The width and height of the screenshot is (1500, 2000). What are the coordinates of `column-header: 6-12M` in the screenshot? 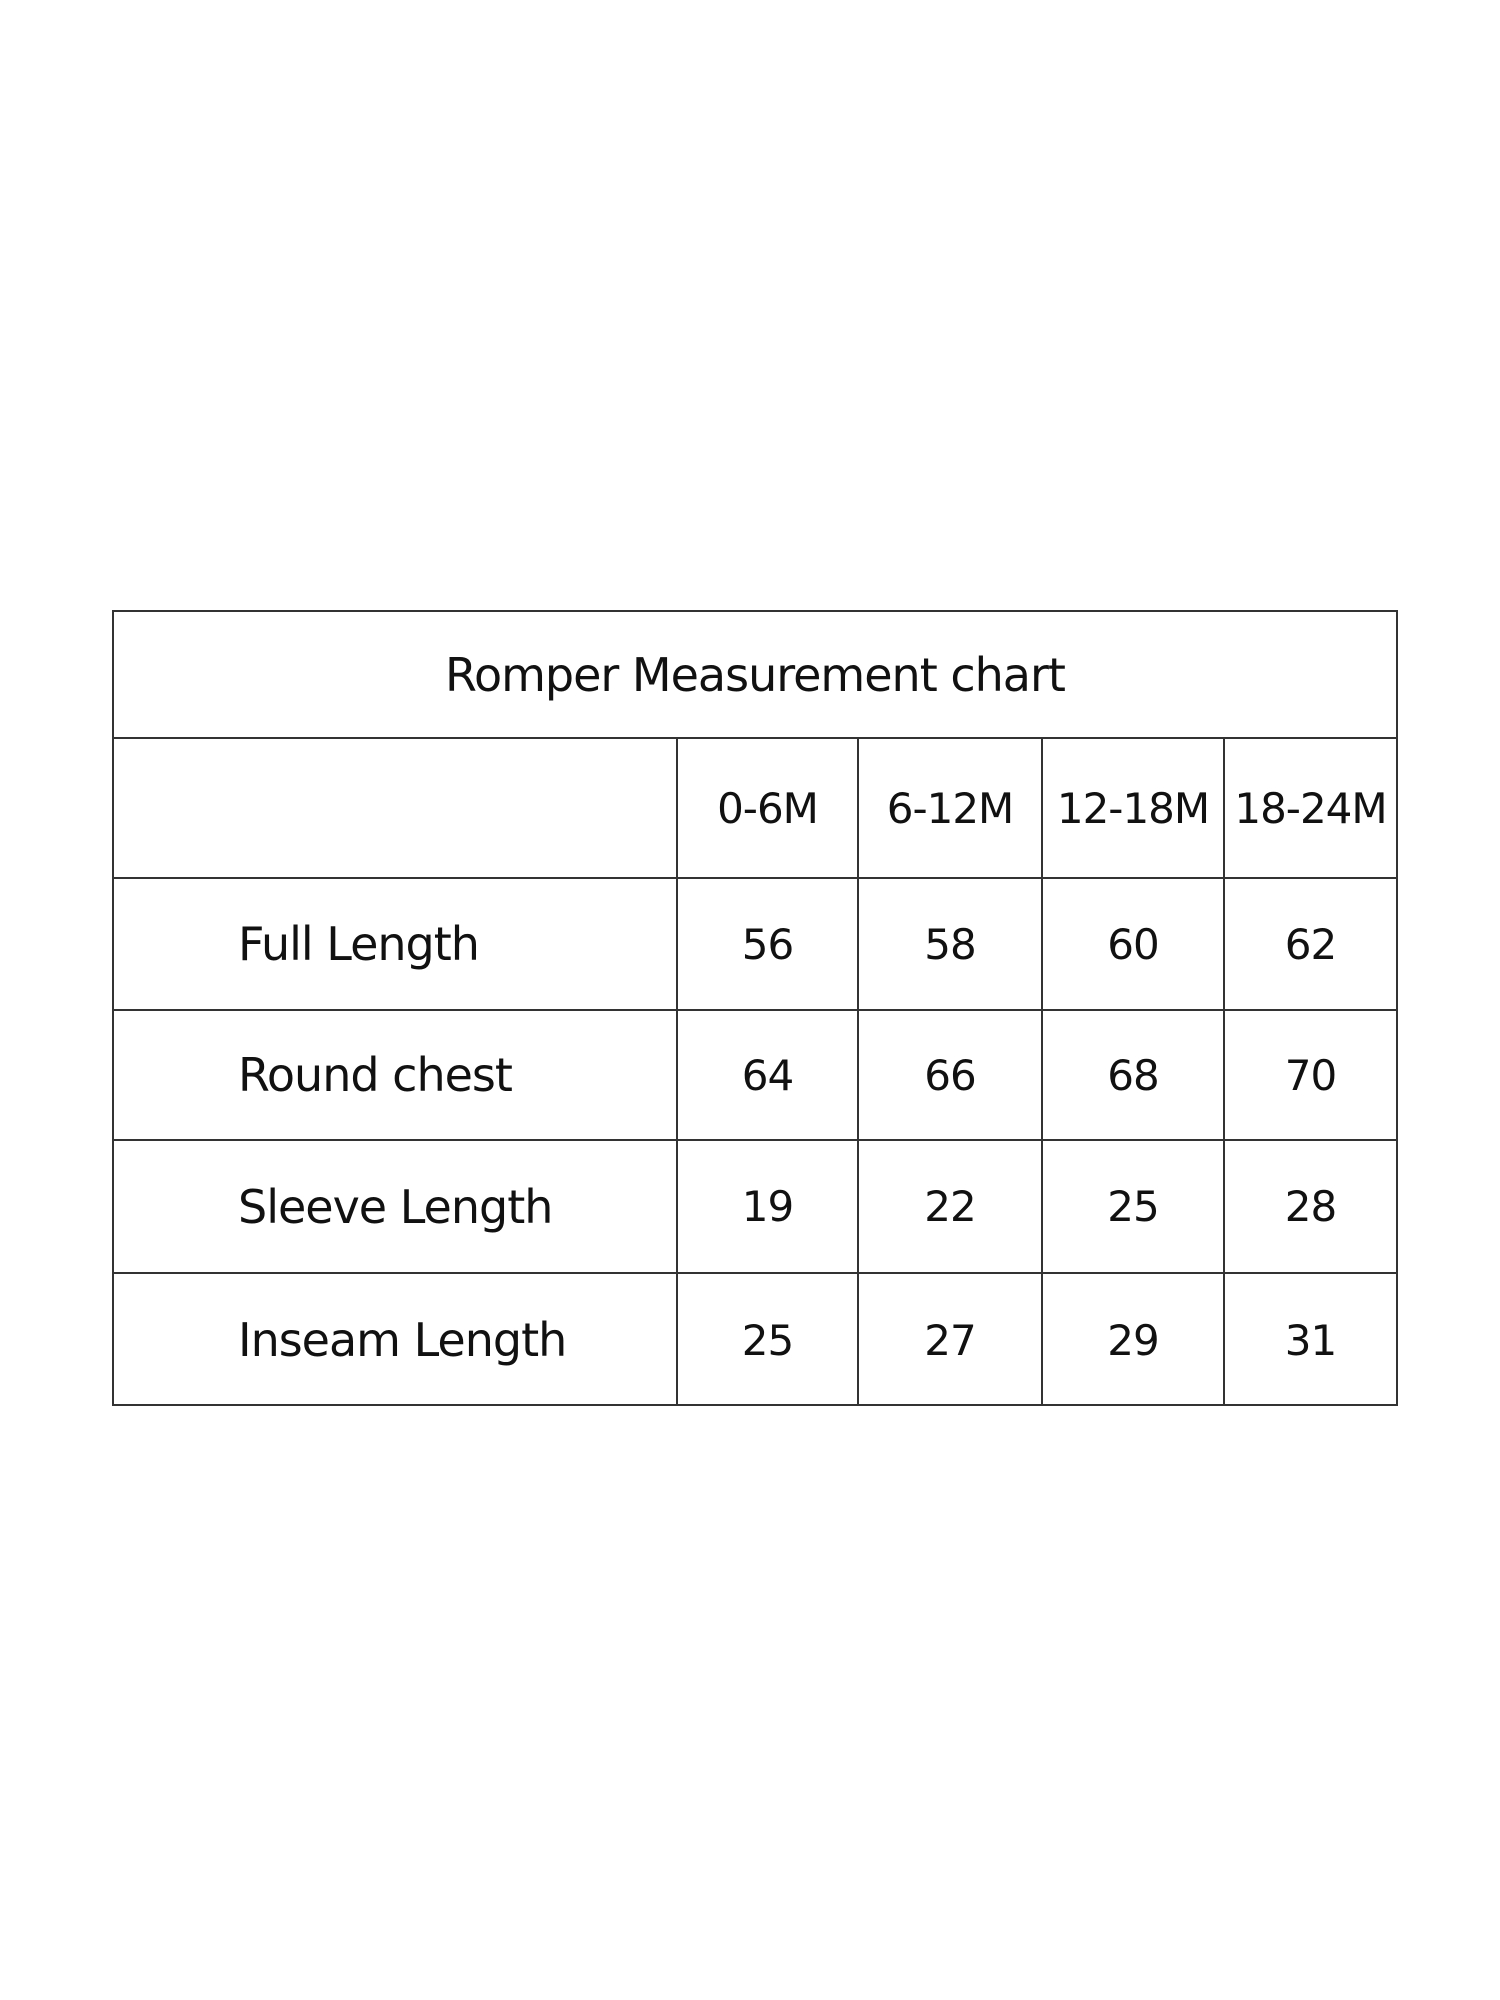 It's located at (949, 808).